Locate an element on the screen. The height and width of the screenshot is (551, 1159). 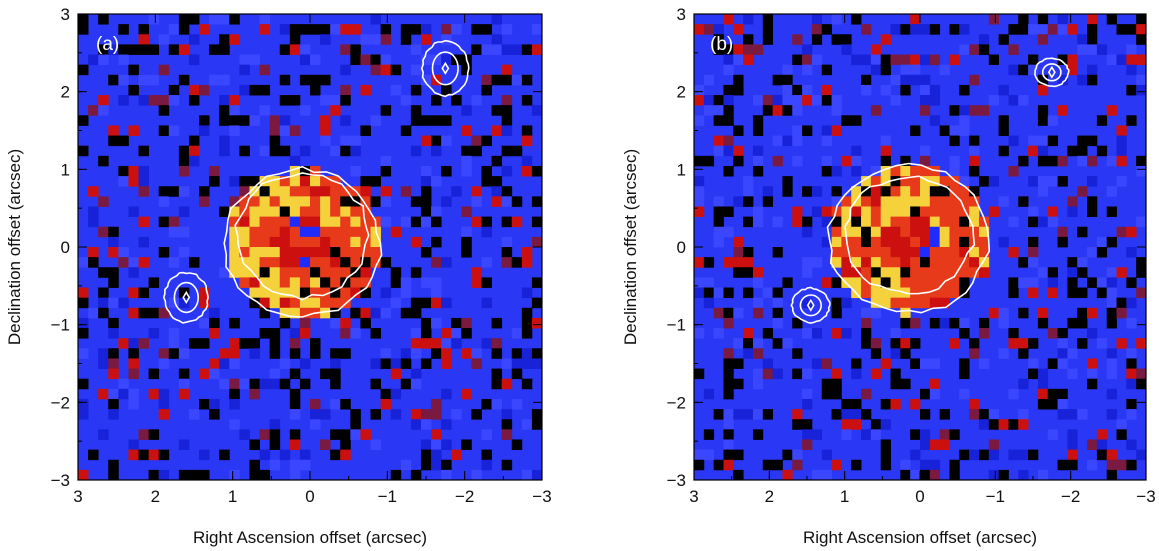
x-tick-label: 3 is located at coordinates (693, 496).